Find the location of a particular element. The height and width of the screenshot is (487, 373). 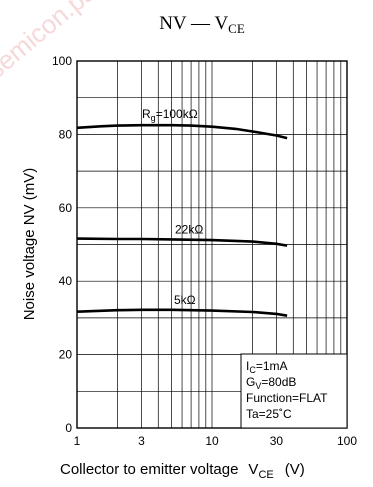

y-tick-label: 100 is located at coordinates (62, 61).